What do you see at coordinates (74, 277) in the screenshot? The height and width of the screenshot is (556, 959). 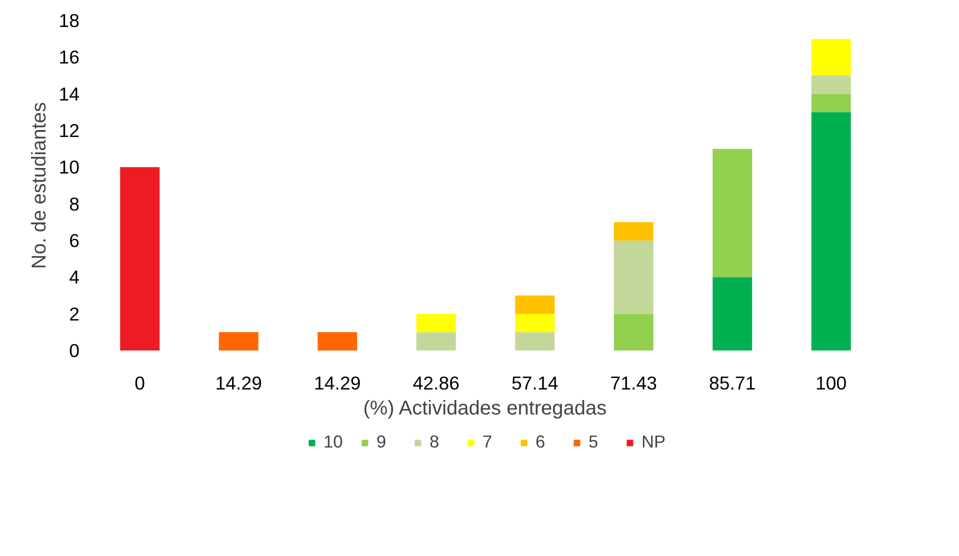 I see `y-tick-label: 4` at bounding box center [74, 277].